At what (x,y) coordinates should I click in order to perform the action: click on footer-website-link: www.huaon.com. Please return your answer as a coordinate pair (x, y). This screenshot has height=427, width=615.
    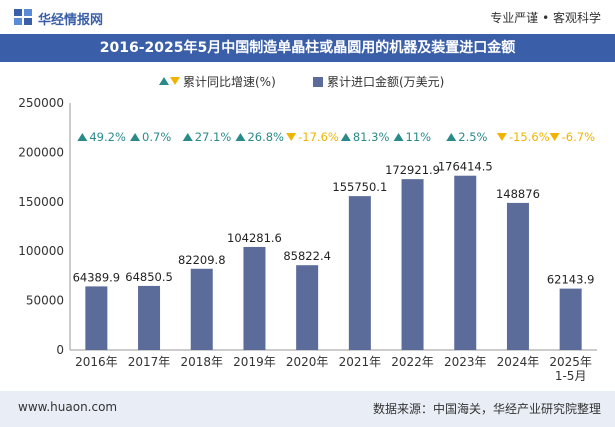
    Looking at the image, I should click on (68, 407).